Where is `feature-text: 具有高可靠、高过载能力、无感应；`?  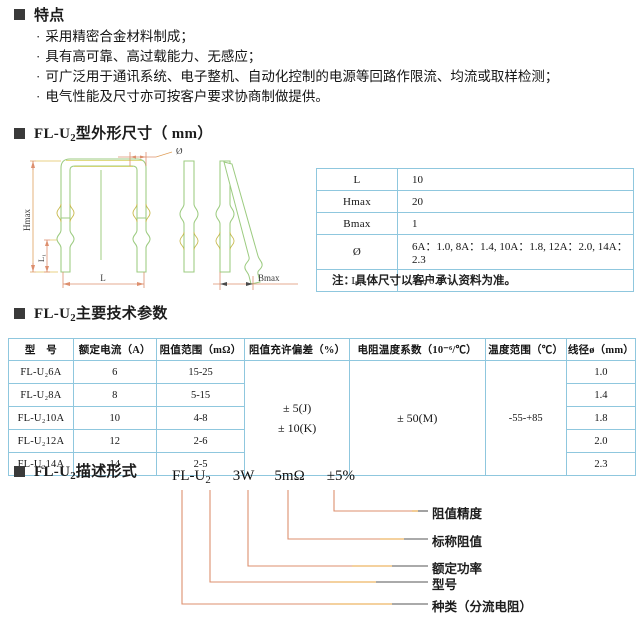
feature-text: 具有高可靠、高过载能力、无感应； is located at coordinates (153, 56).